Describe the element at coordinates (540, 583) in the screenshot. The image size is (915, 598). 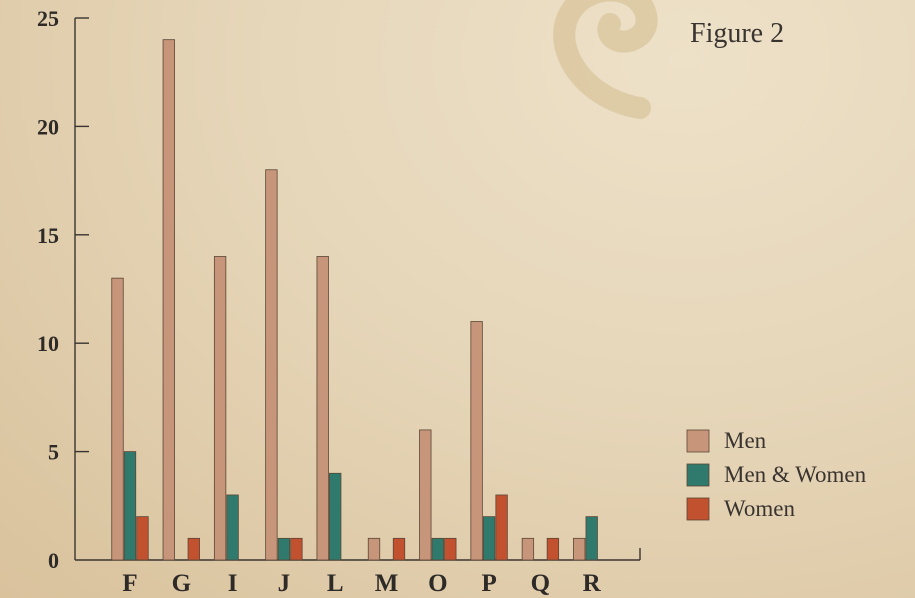
I see `category-label: Q` at that location.